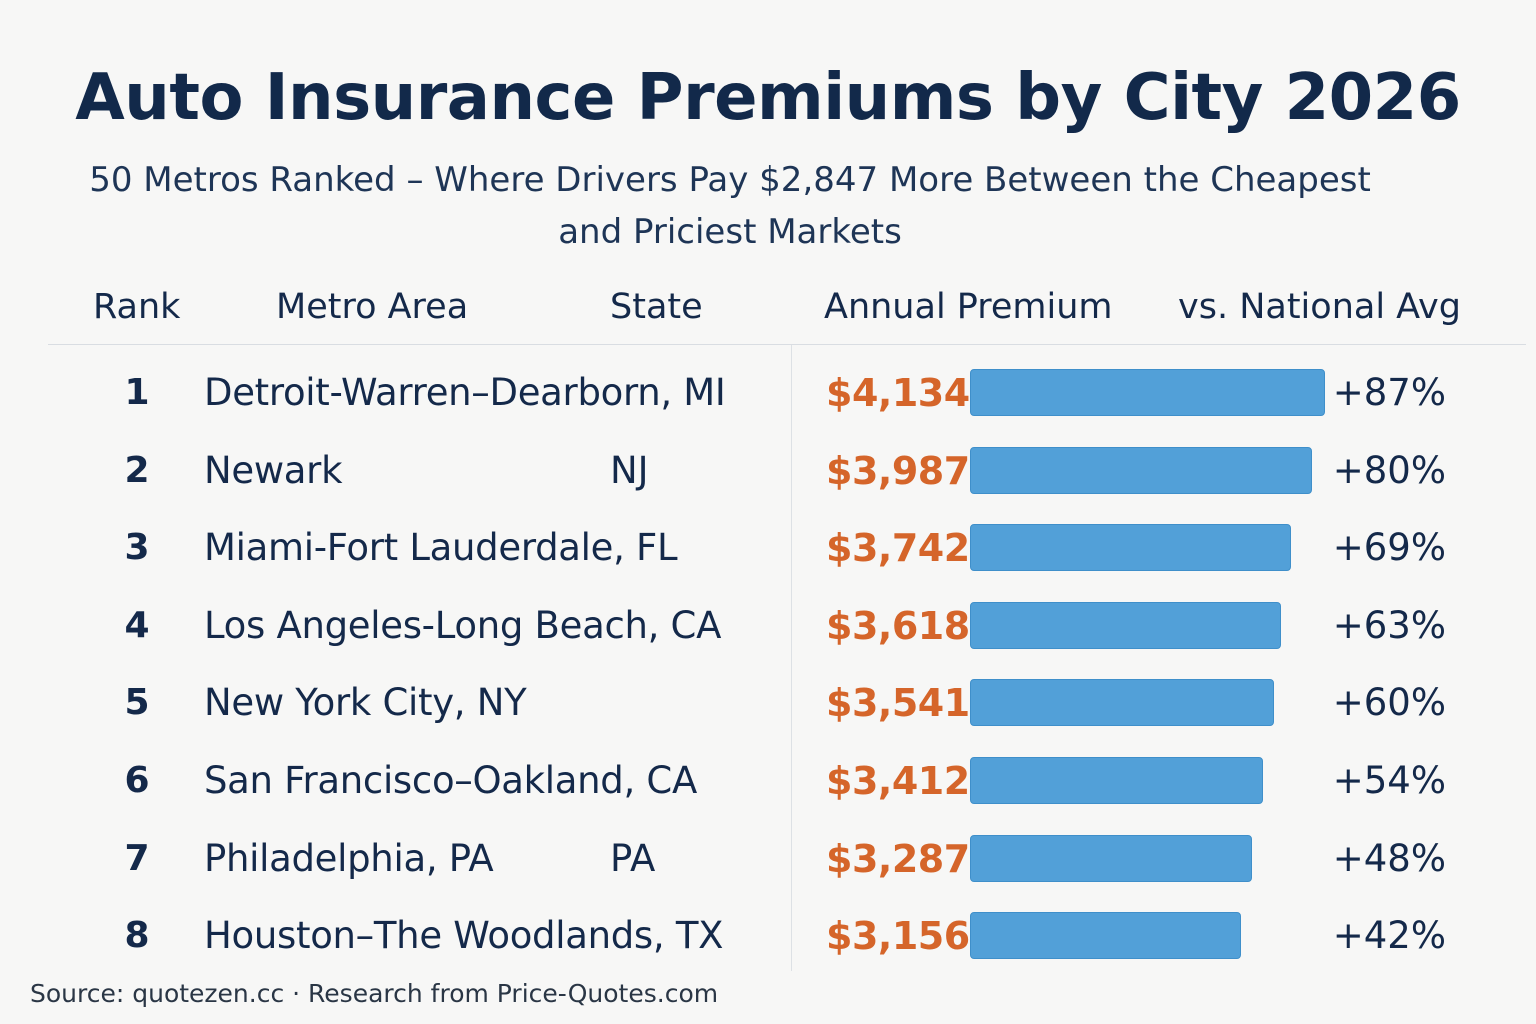  Describe the element at coordinates (898, 703) in the screenshot. I see `premium-label: $3,541` at that location.